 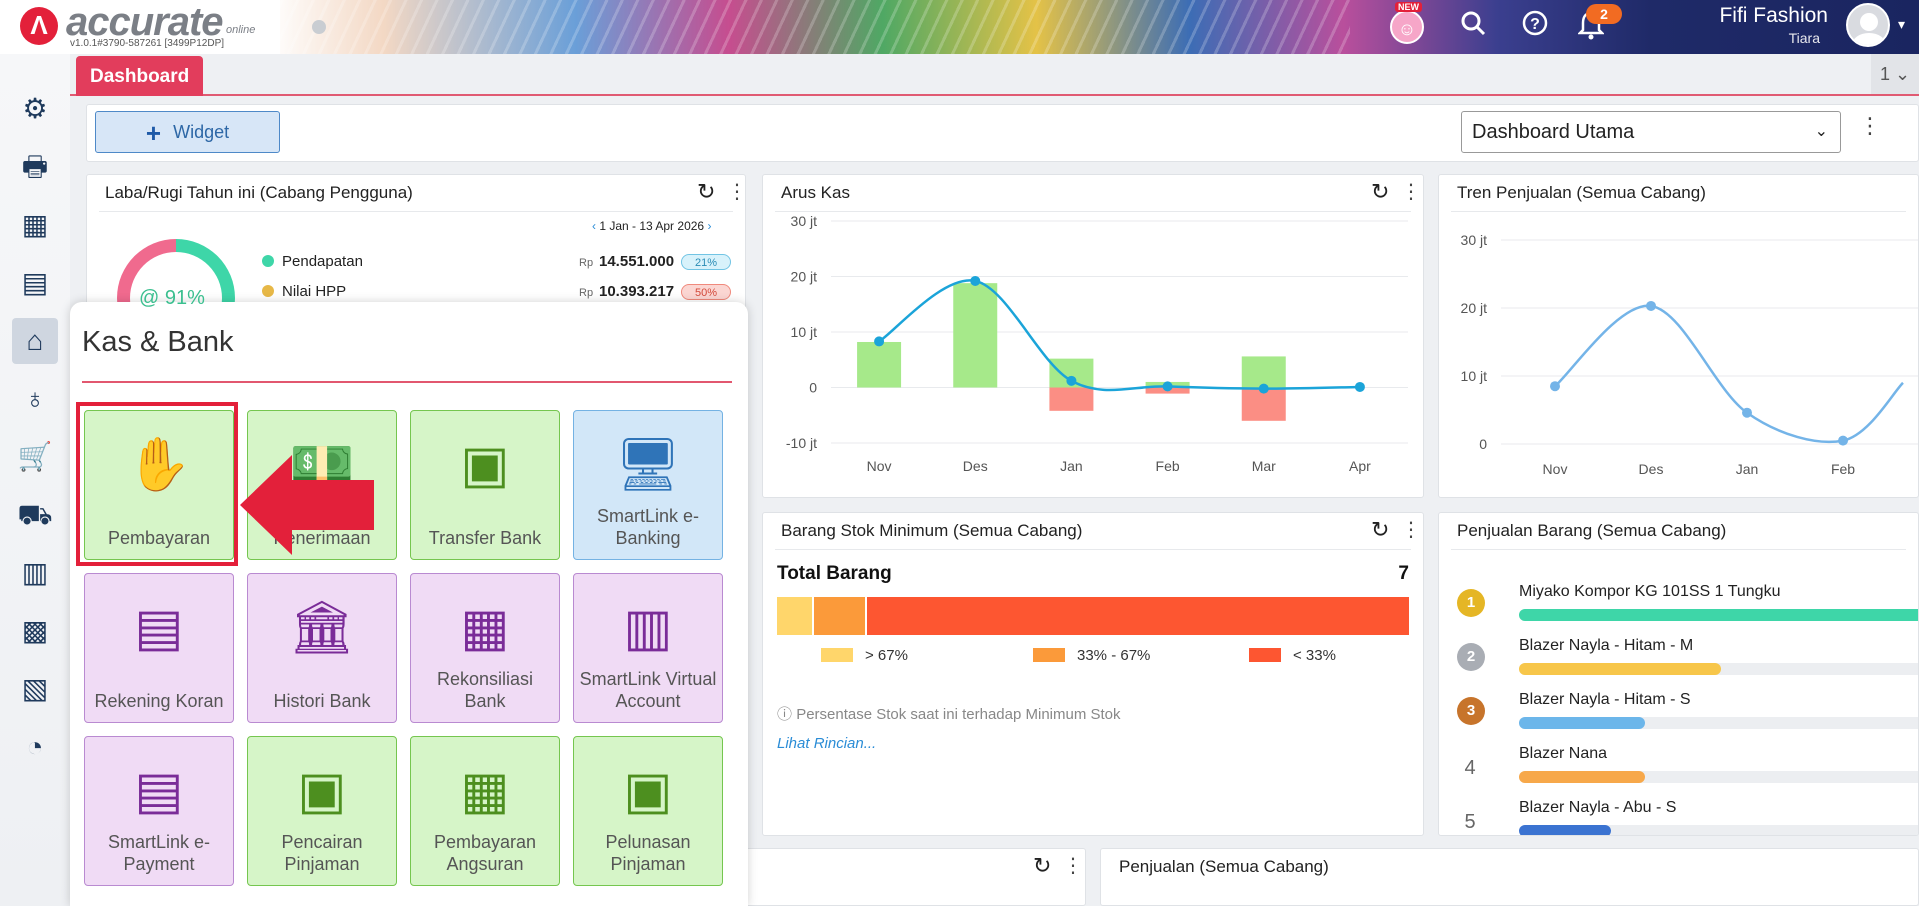 I want to click on user-avatar, so click(x=1868, y=25).